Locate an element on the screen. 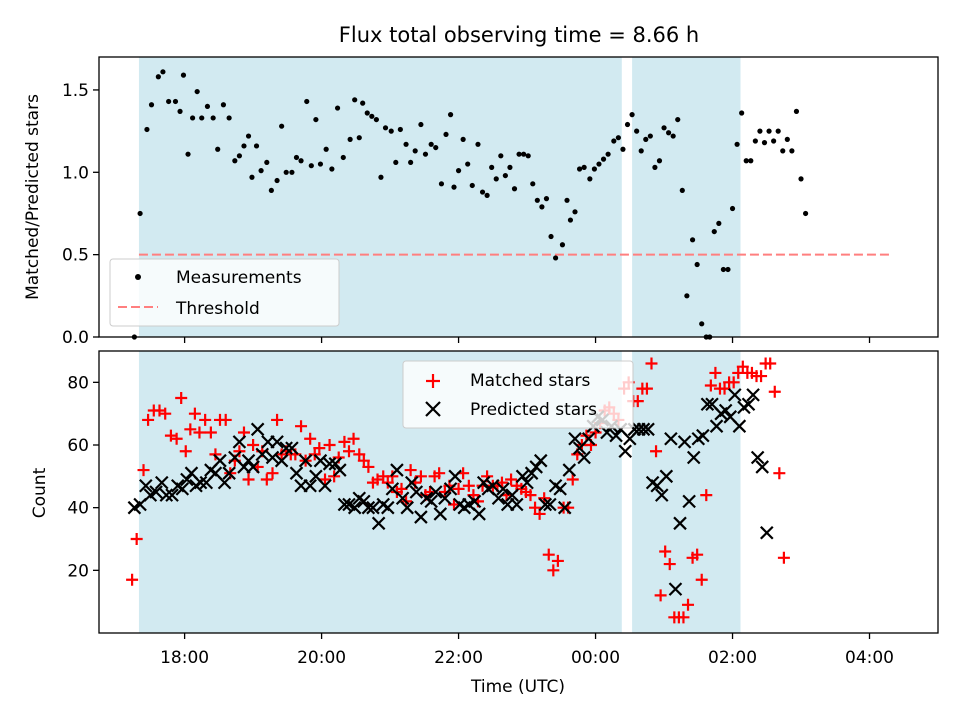  y-tick-label: 40 is located at coordinates (78, 509).